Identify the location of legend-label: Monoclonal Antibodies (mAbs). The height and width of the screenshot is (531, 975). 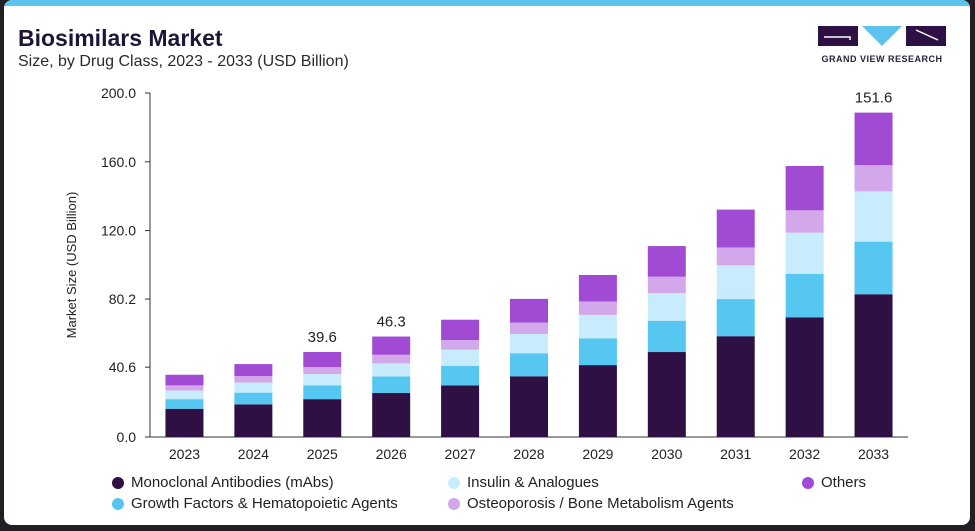
(232, 482).